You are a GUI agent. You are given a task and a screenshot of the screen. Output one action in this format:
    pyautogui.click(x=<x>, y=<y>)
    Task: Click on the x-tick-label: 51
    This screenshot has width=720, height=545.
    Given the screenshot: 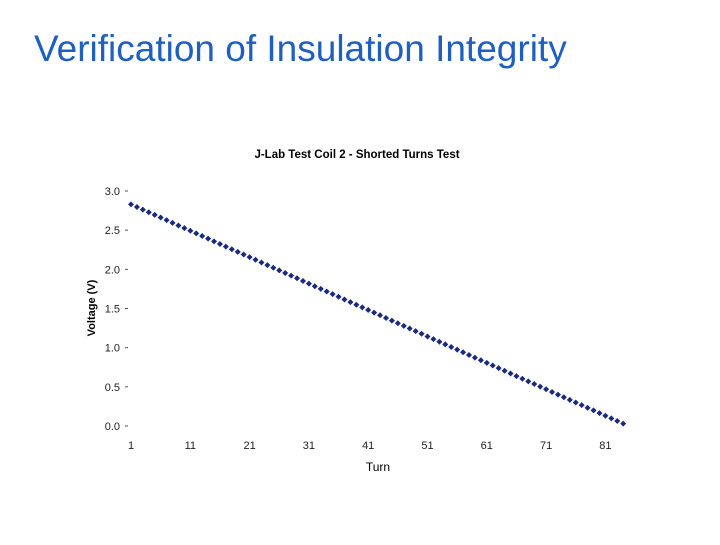 What is the action you would take?
    pyautogui.click(x=427, y=446)
    